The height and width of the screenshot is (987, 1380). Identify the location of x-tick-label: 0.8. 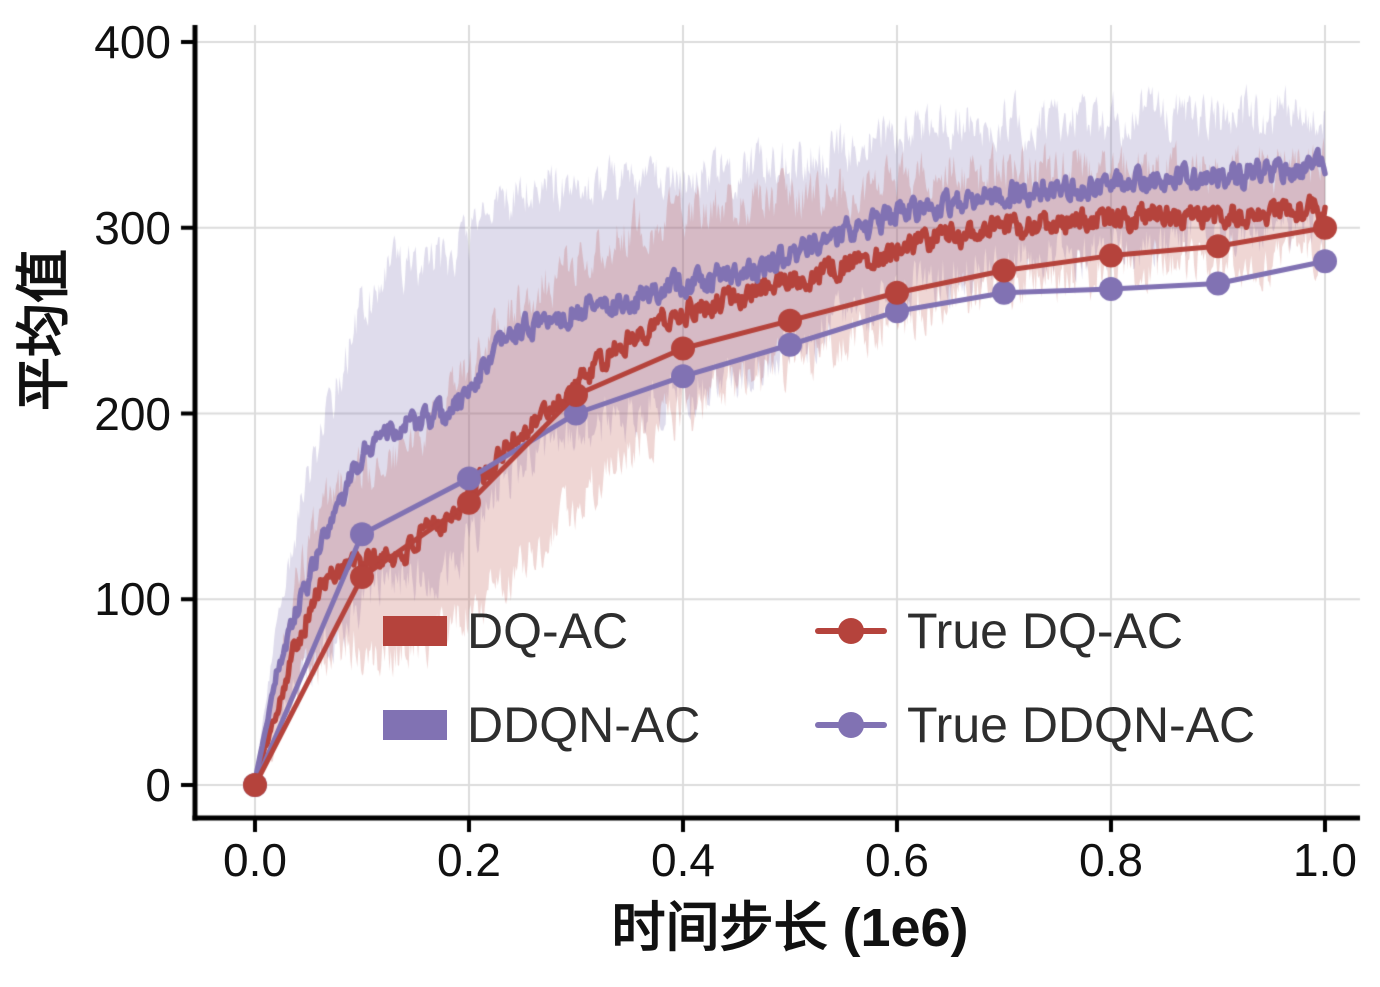
(1111, 860).